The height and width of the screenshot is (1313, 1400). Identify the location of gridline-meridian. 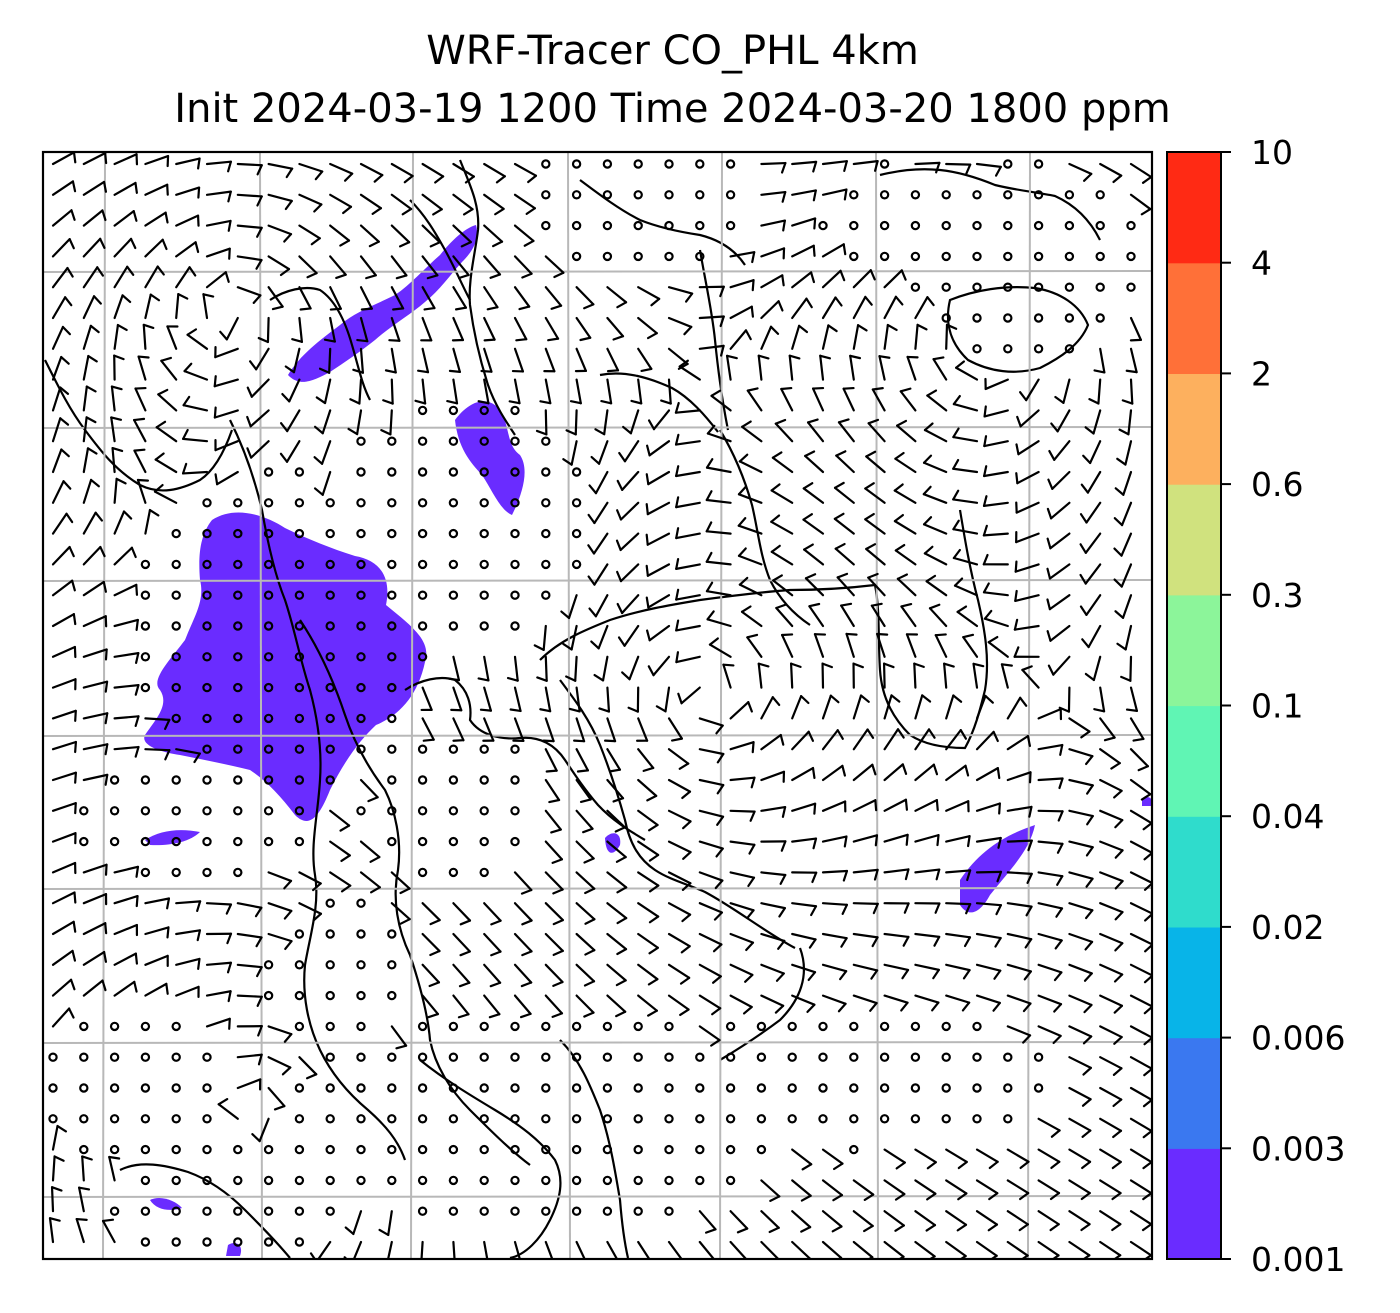
(261, 705).